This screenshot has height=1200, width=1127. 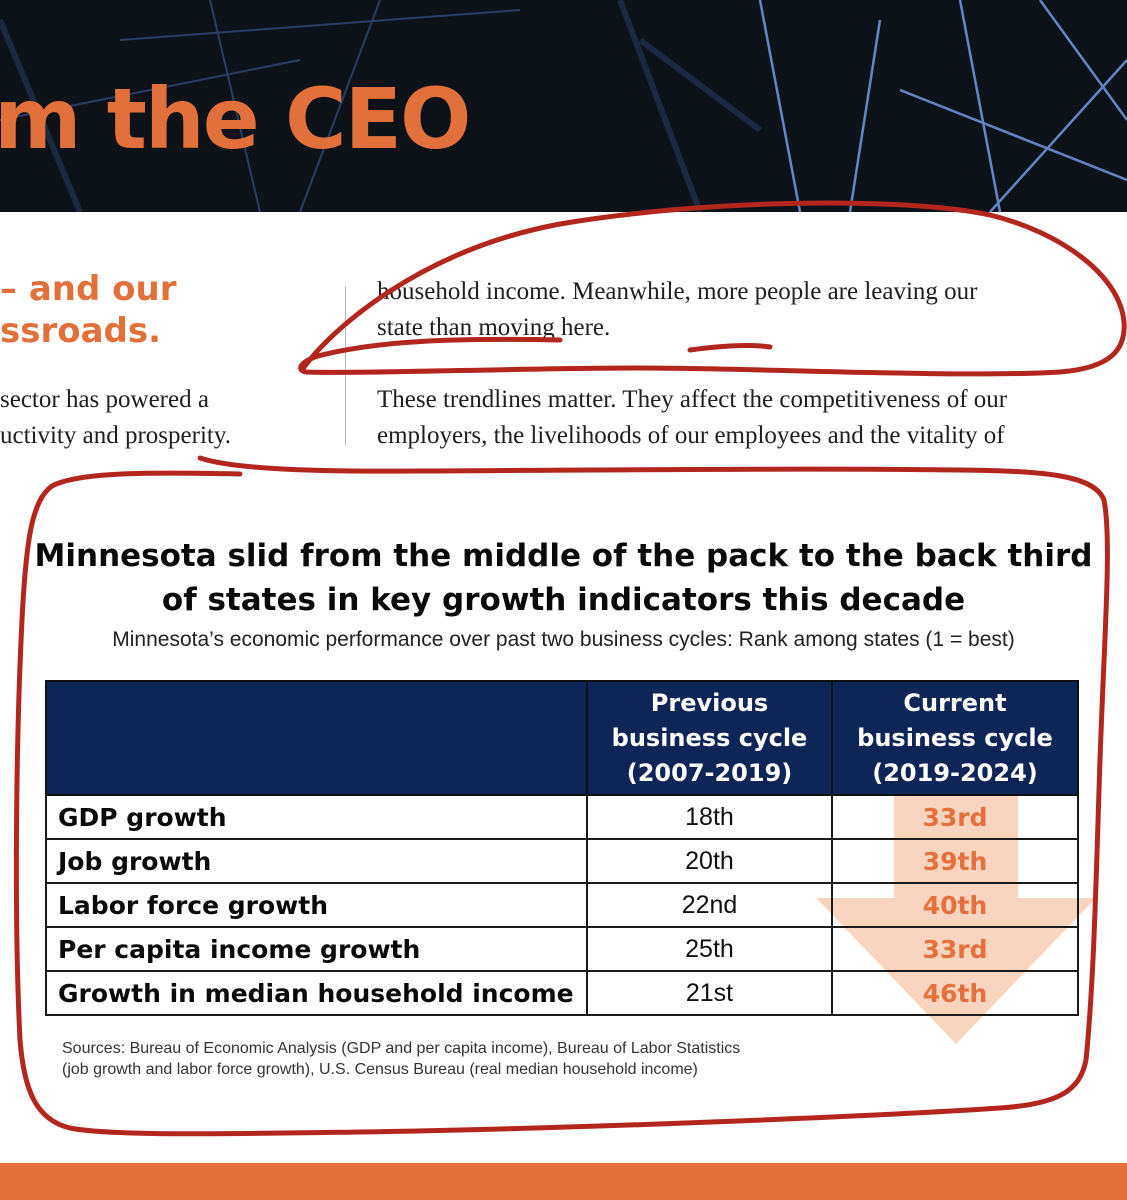 I want to click on table-row: Labor force growth 22nd 40th, so click(x=562, y=905).